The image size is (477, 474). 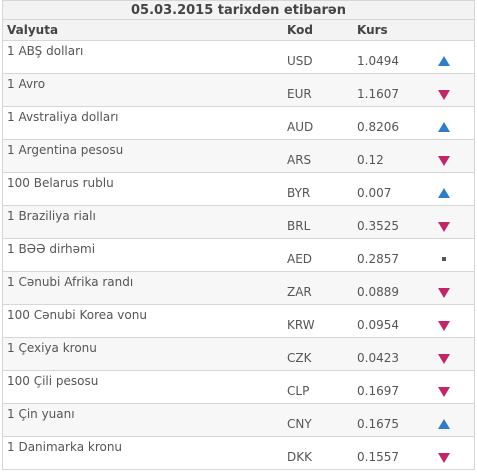 What do you see at coordinates (65, 447) in the screenshot?
I see `currency-name: 1 Danimarka kronu` at bounding box center [65, 447].